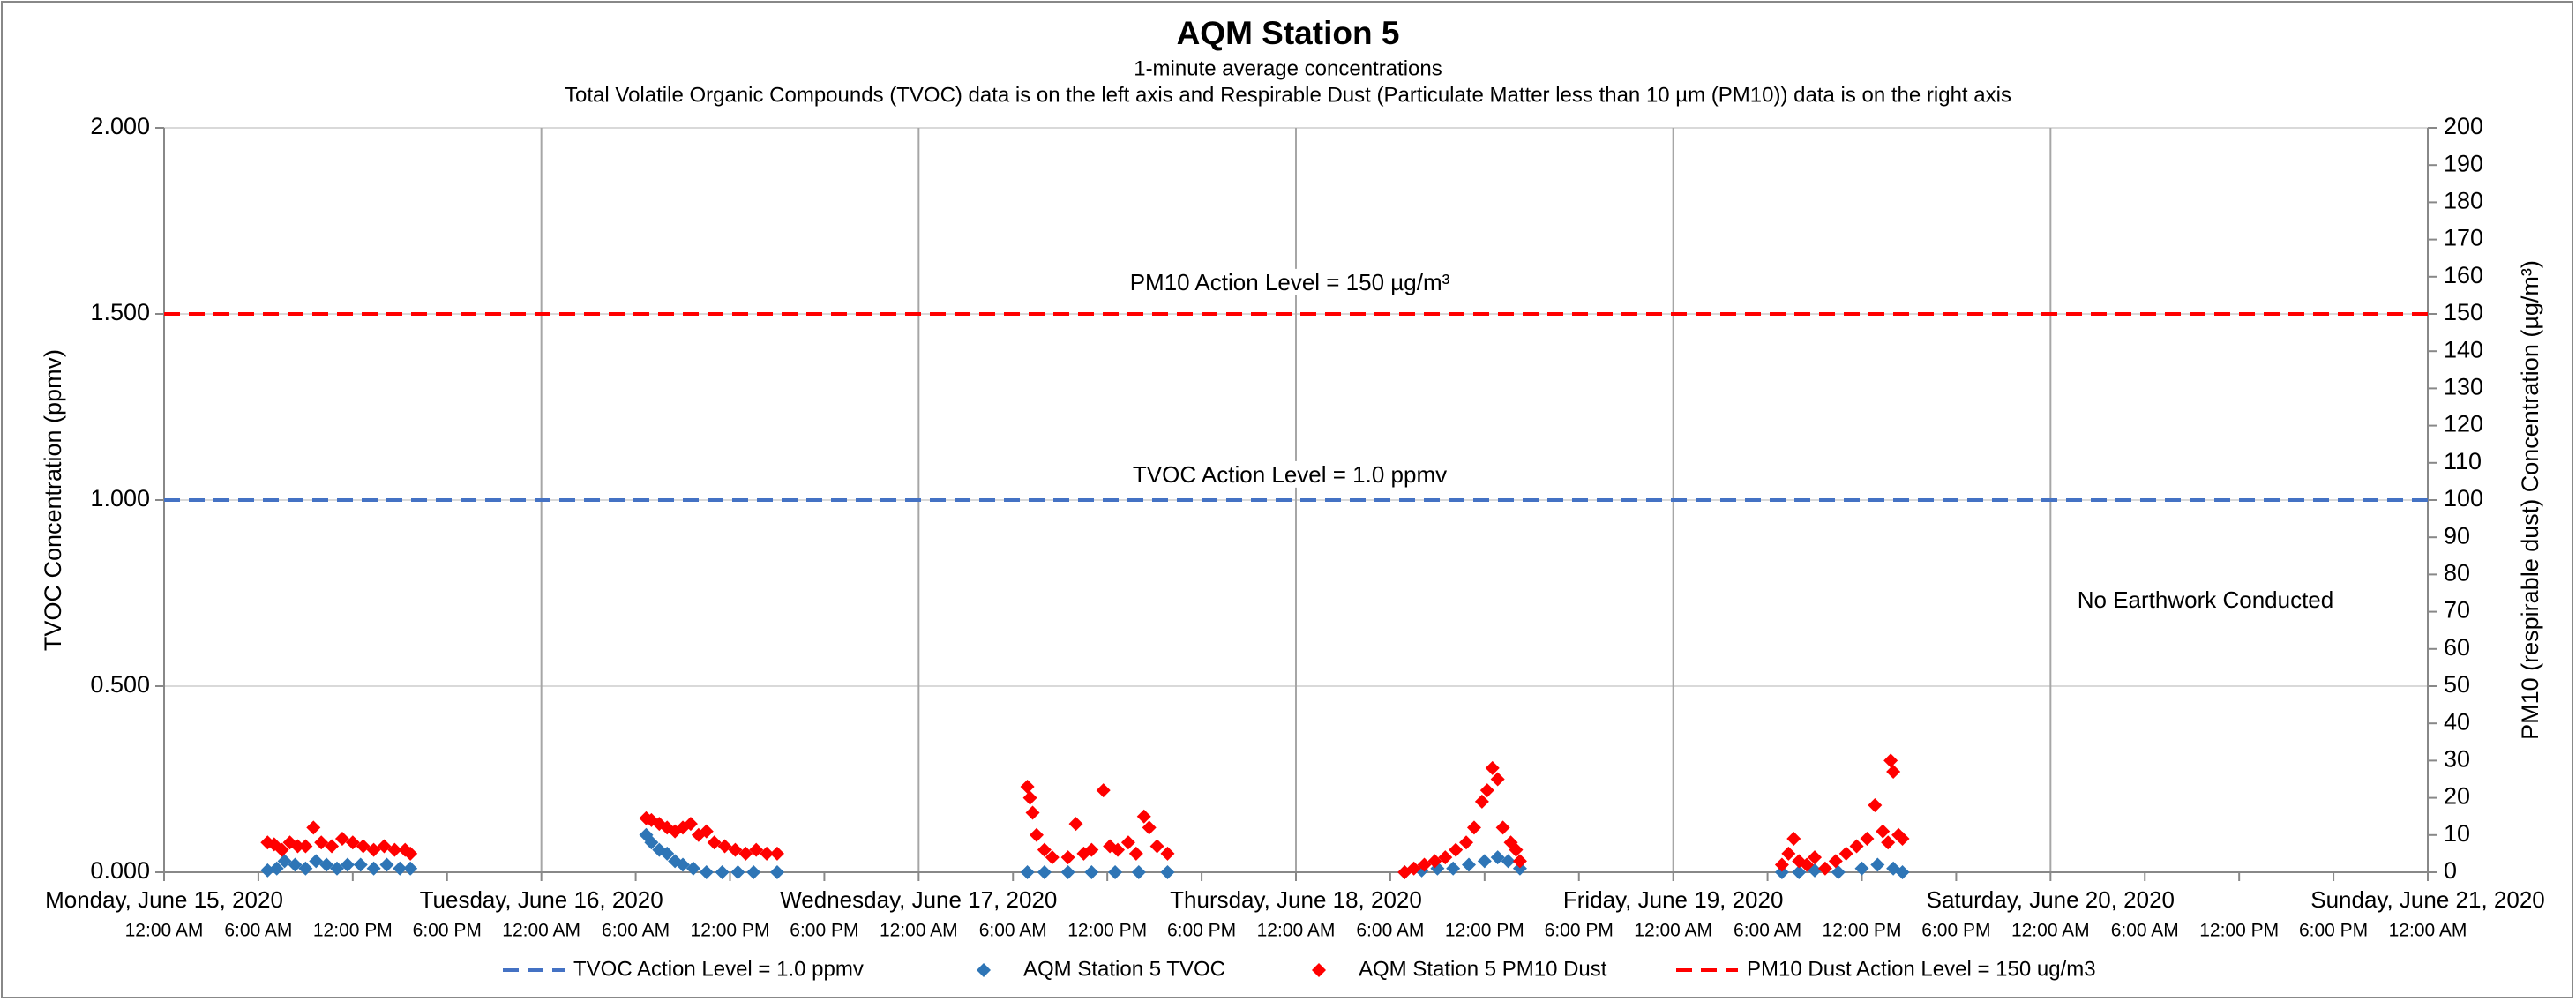  What do you see at coordinates (120, 312) in the screenshot?
I see `y-tick-label: 1.500` at bounding box center [120, 312].